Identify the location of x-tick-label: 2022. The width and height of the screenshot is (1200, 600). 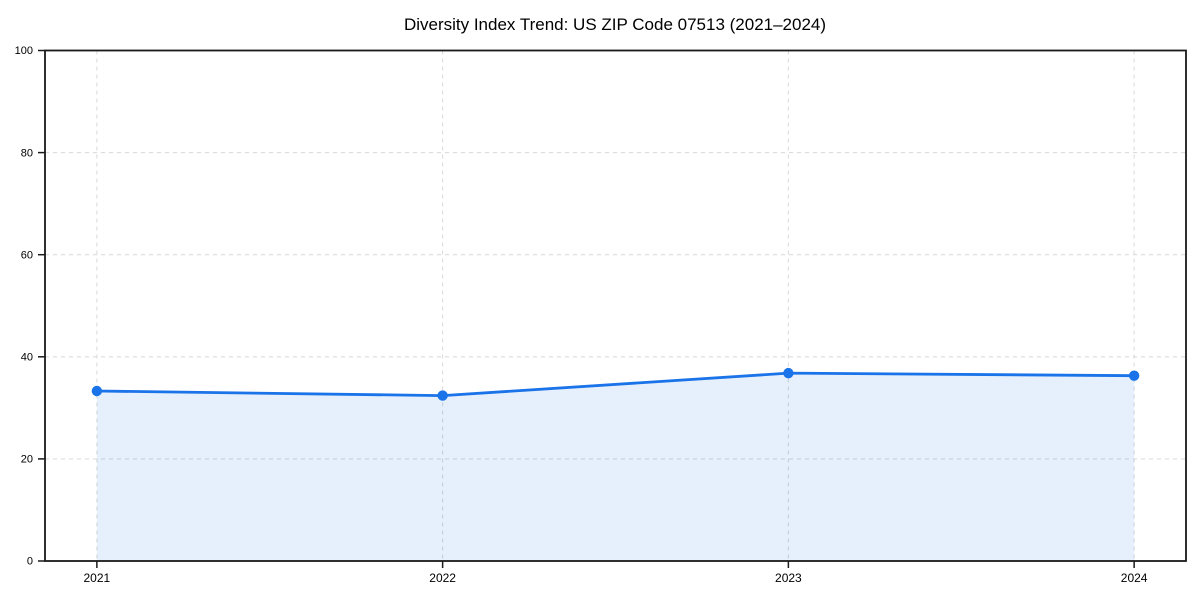
(442, 578).